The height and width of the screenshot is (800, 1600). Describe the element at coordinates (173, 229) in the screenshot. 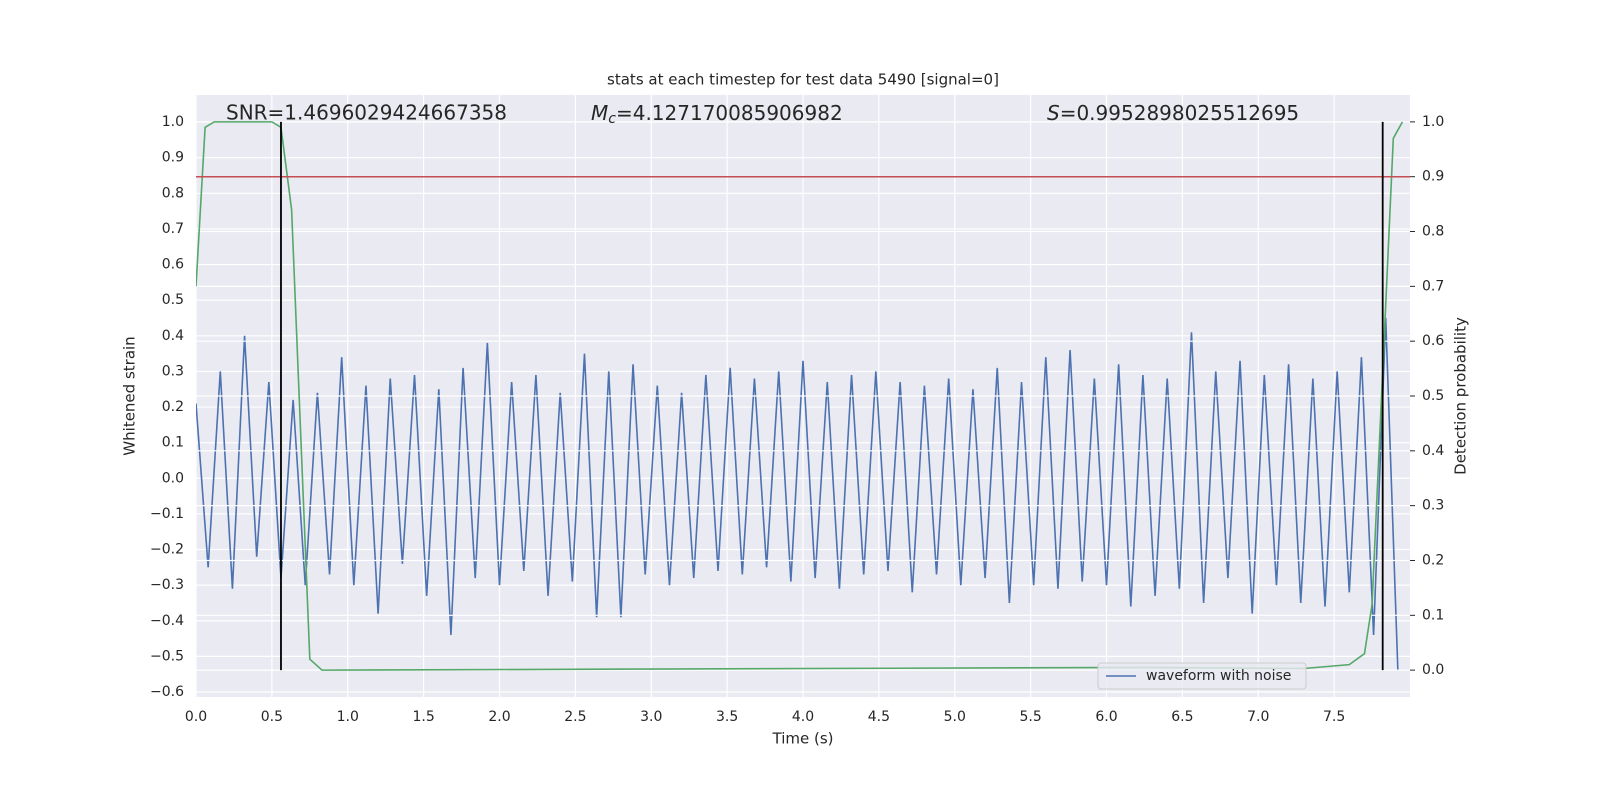

I see `y-tick-label: 0.7` at that location.